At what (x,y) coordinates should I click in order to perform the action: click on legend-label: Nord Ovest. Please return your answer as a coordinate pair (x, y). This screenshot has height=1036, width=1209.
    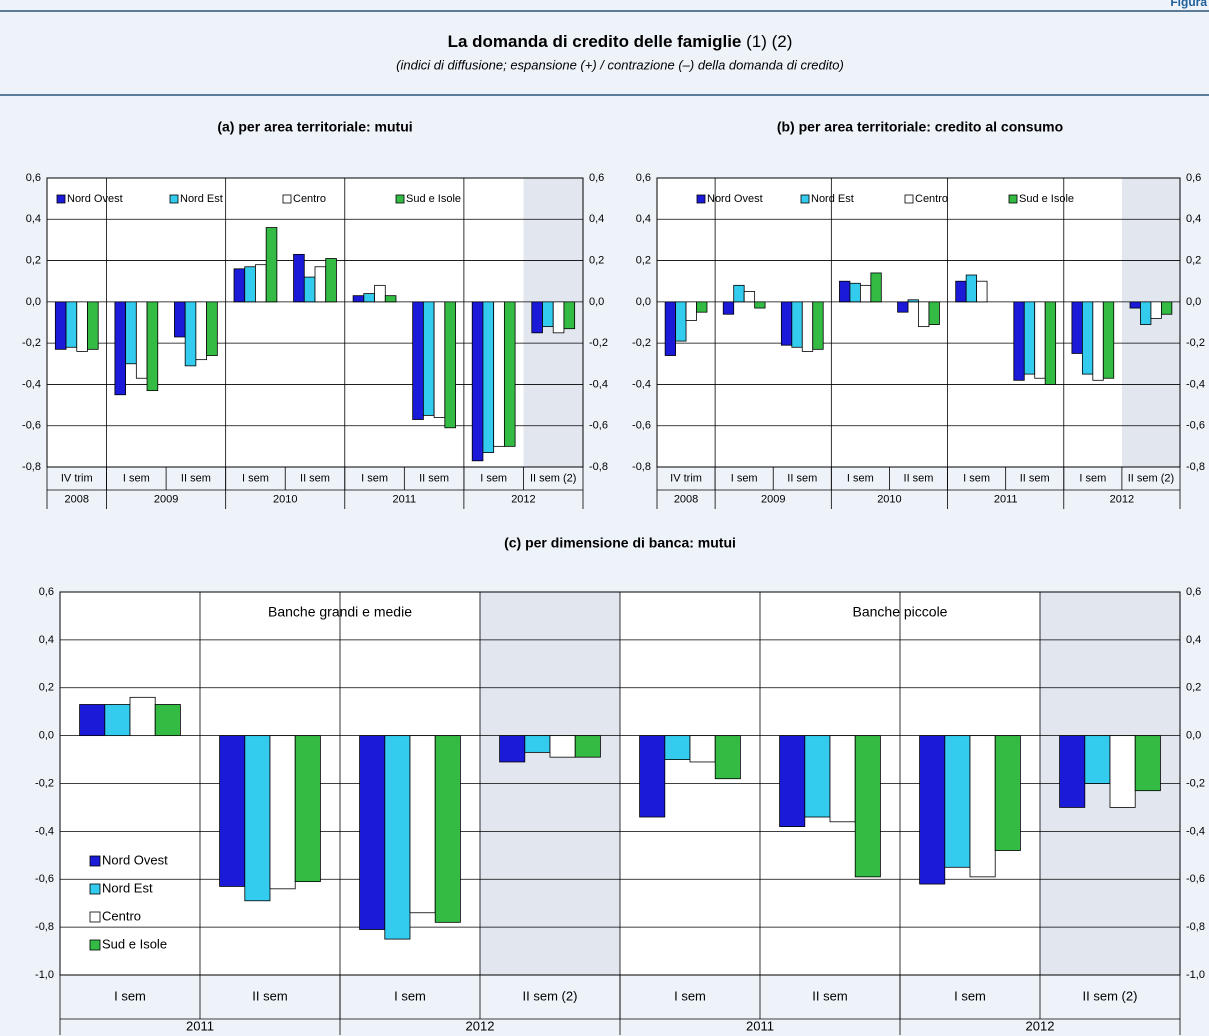
    Looking at the image, I should click on (735, 199).